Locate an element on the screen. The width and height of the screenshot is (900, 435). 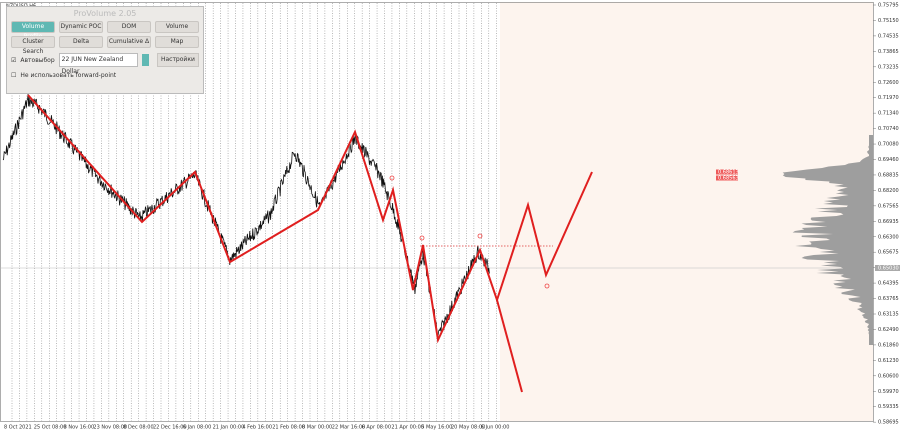
price-label: 0.61230 is located at coordinates (888, 361).